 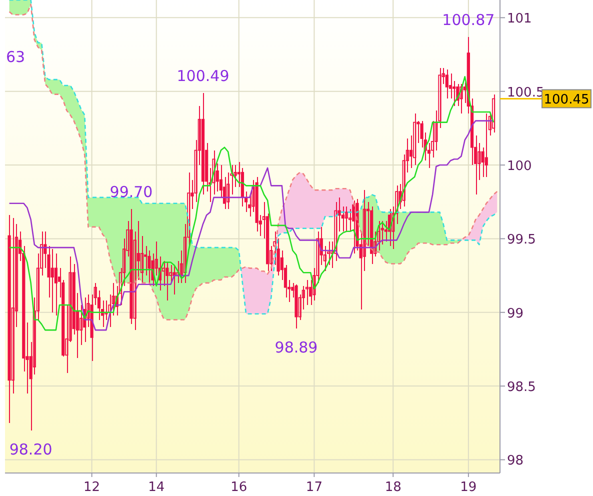 I want to click on y-tick-label: 100, so click(x=519, y=166).